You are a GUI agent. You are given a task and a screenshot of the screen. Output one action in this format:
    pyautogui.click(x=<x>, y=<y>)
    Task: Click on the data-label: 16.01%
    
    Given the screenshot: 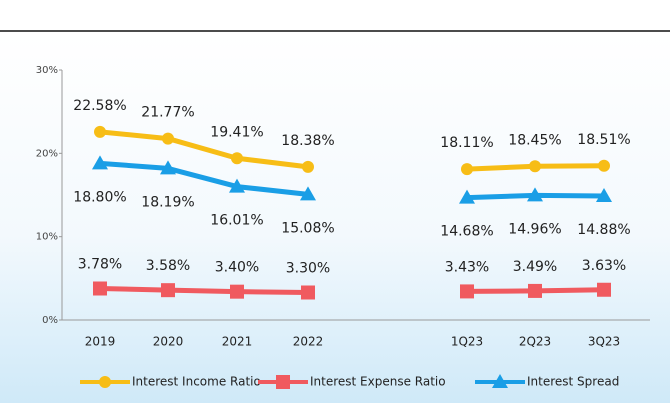 What is the action you would take?
    pyautogui.click(x=236, y=221)
    